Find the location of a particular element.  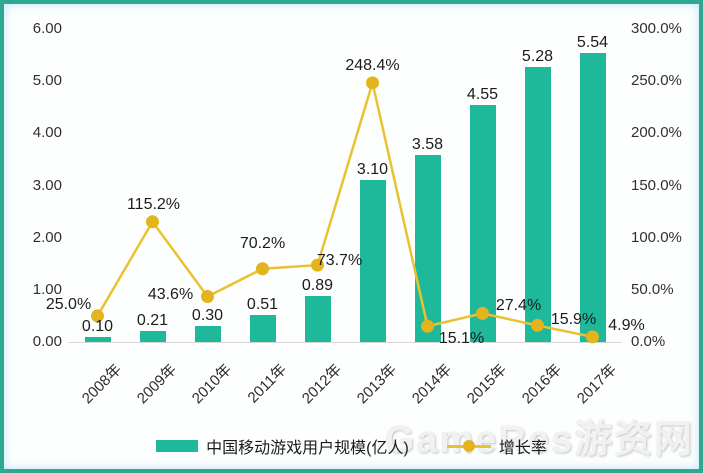

bar-value-label: 0.51 is located at coordinates (262, 305).